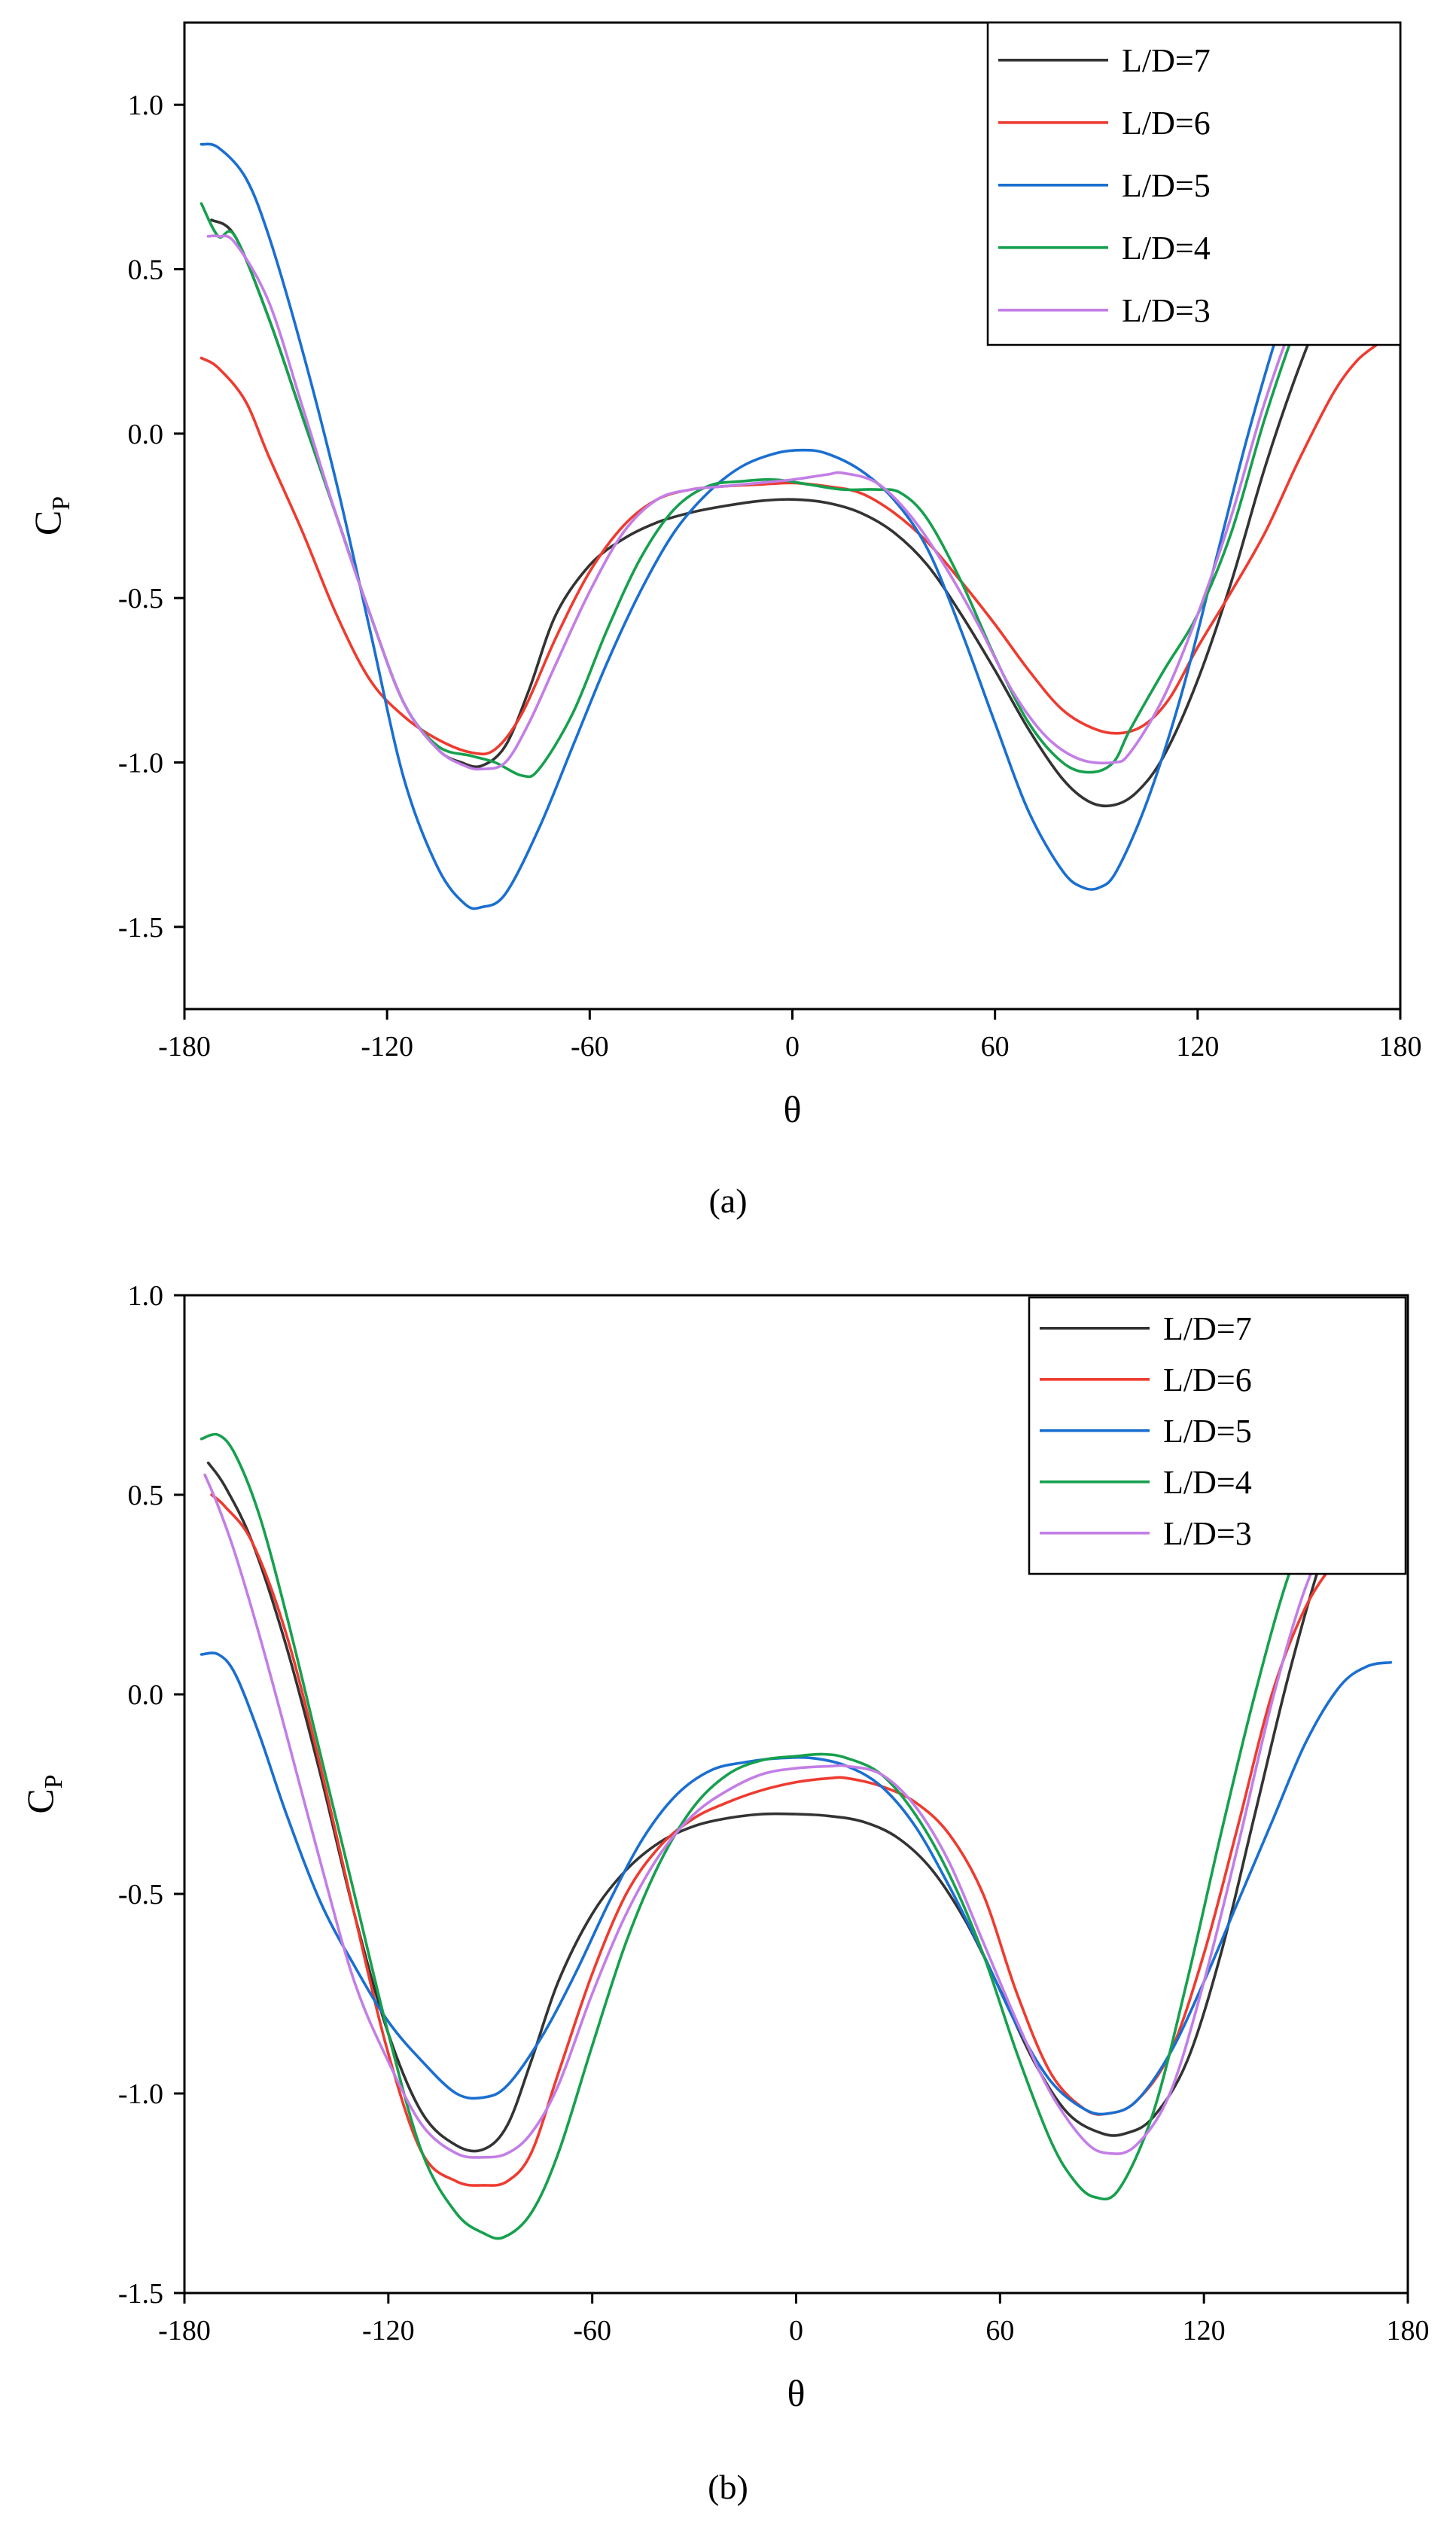  Describe the element at coordinates (728, 2487) in the screenshot. I see `panel-caption: (b)` at that location.